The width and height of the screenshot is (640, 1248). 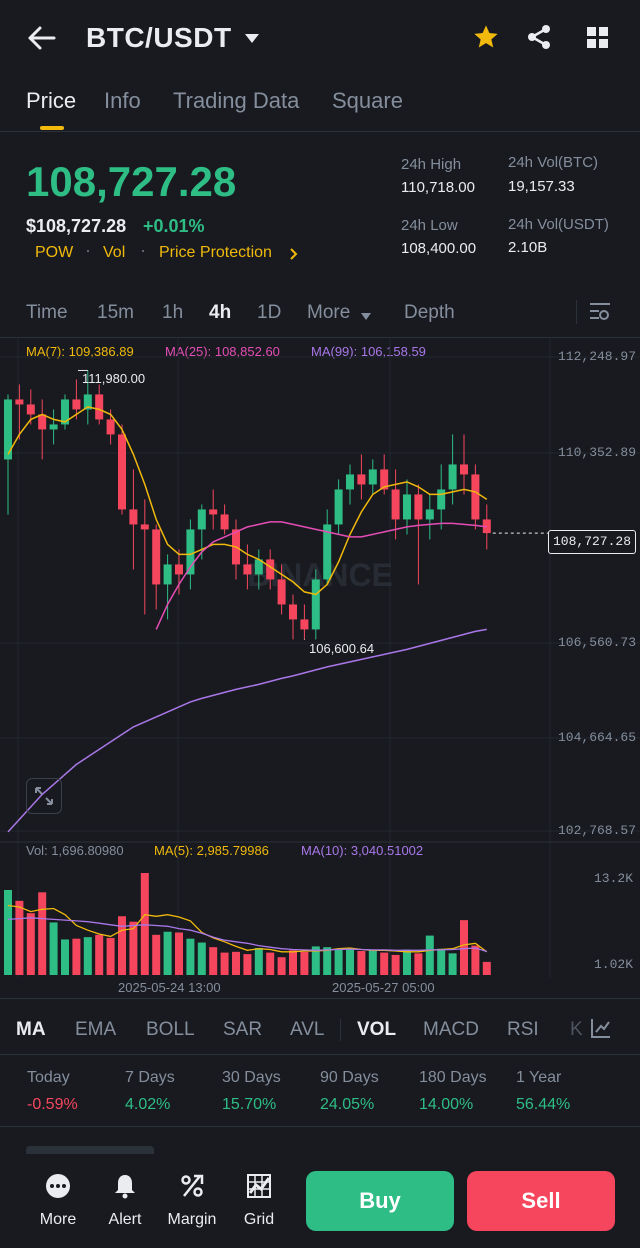 I want to click on last-price: 108,727.28, so click(x=131, y=181).